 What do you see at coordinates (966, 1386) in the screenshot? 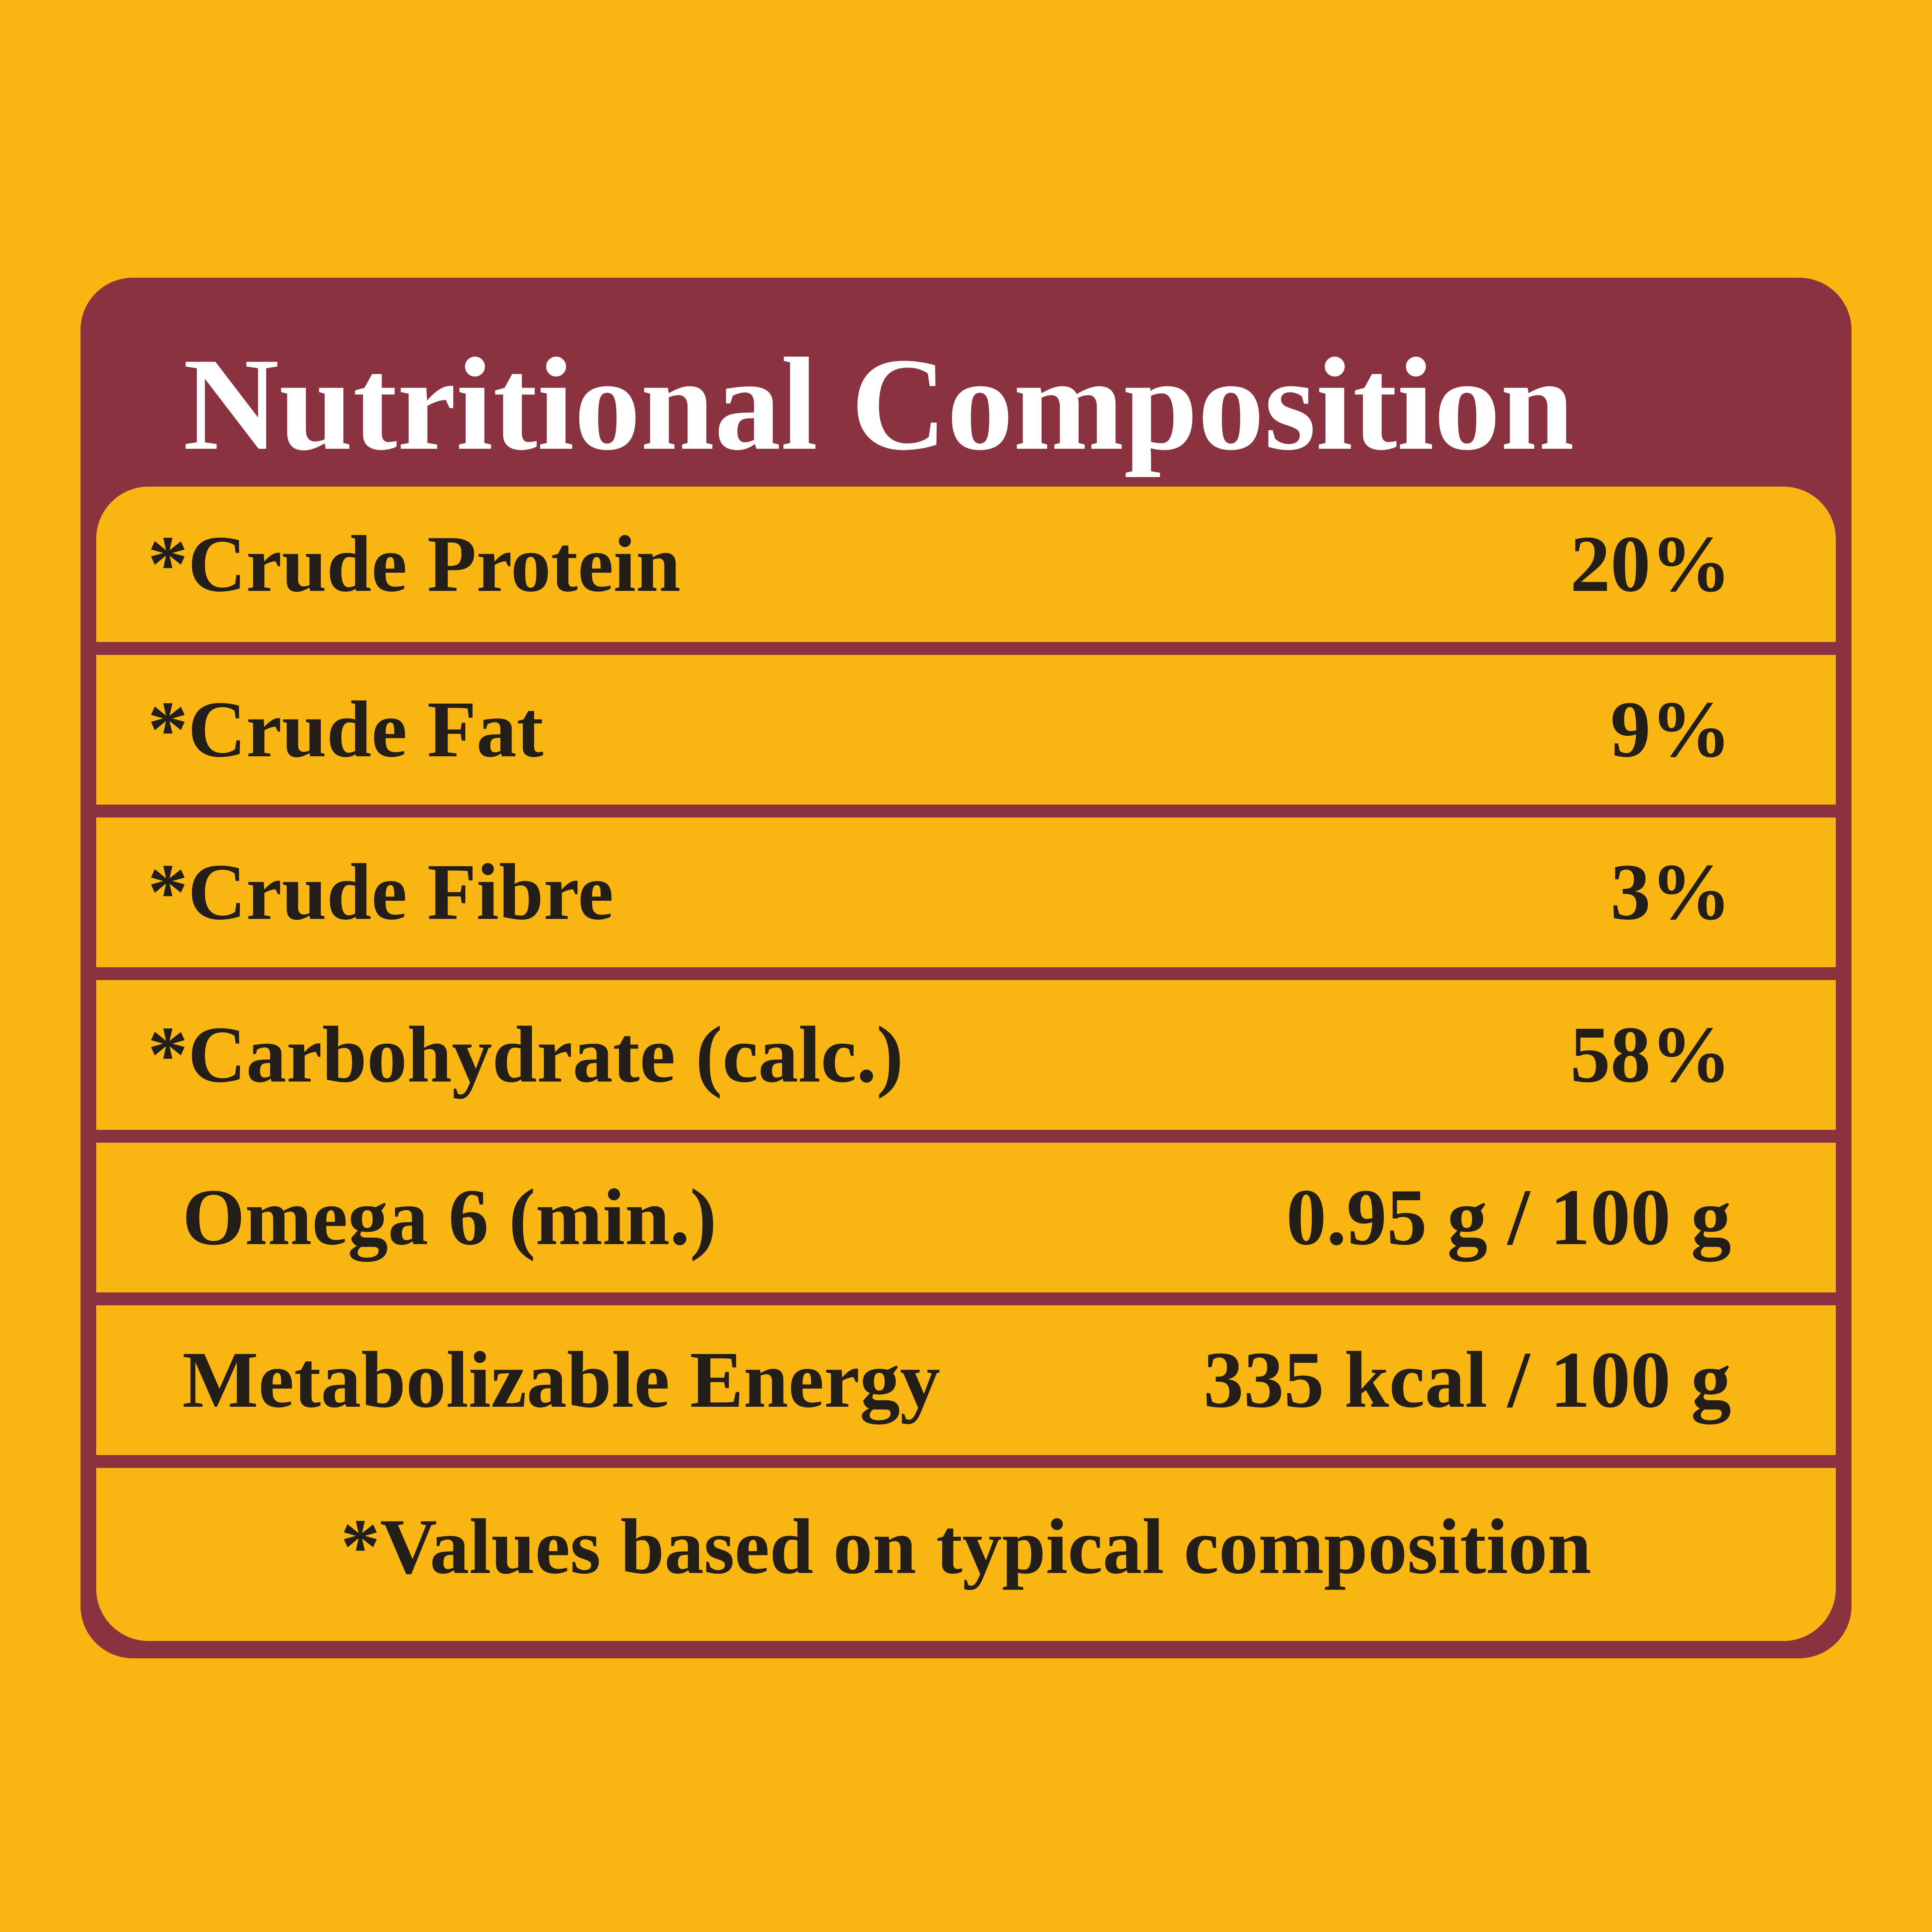
I see `table-row: Metabolizable Energy 335 kcal / 100 g` at bounding box center [966, 1386].